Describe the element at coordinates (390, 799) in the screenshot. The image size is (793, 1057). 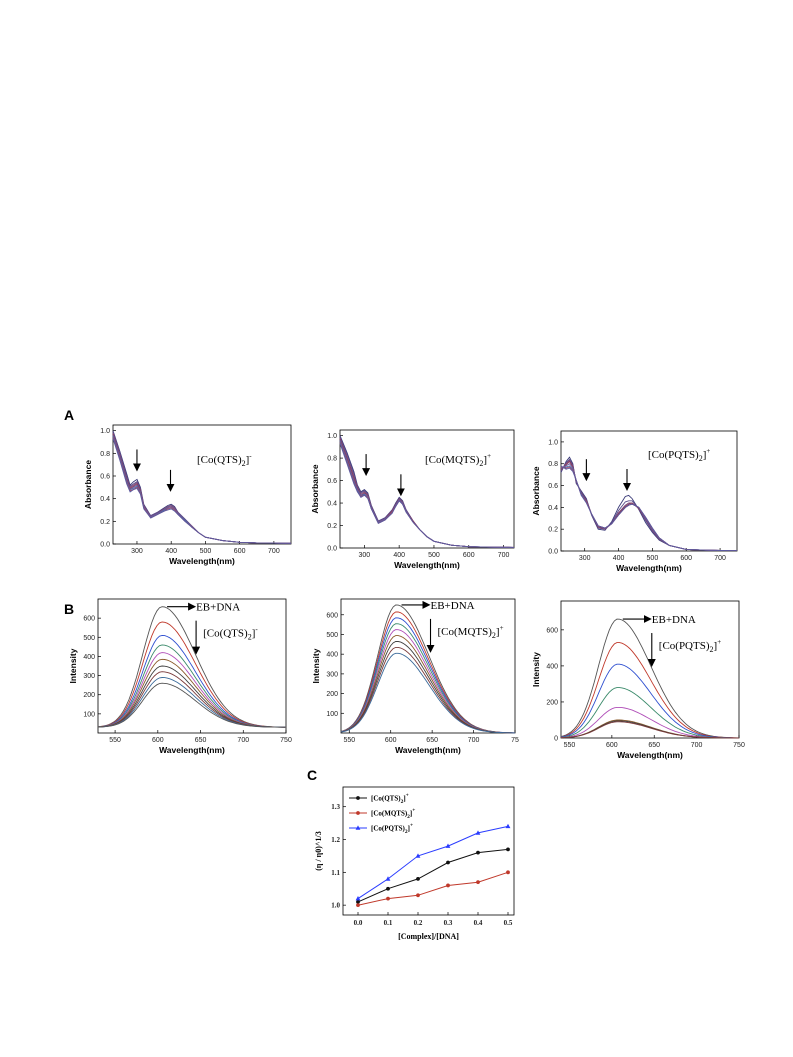
I see `legend-entry: [Co(QTS)2]+` at that location.